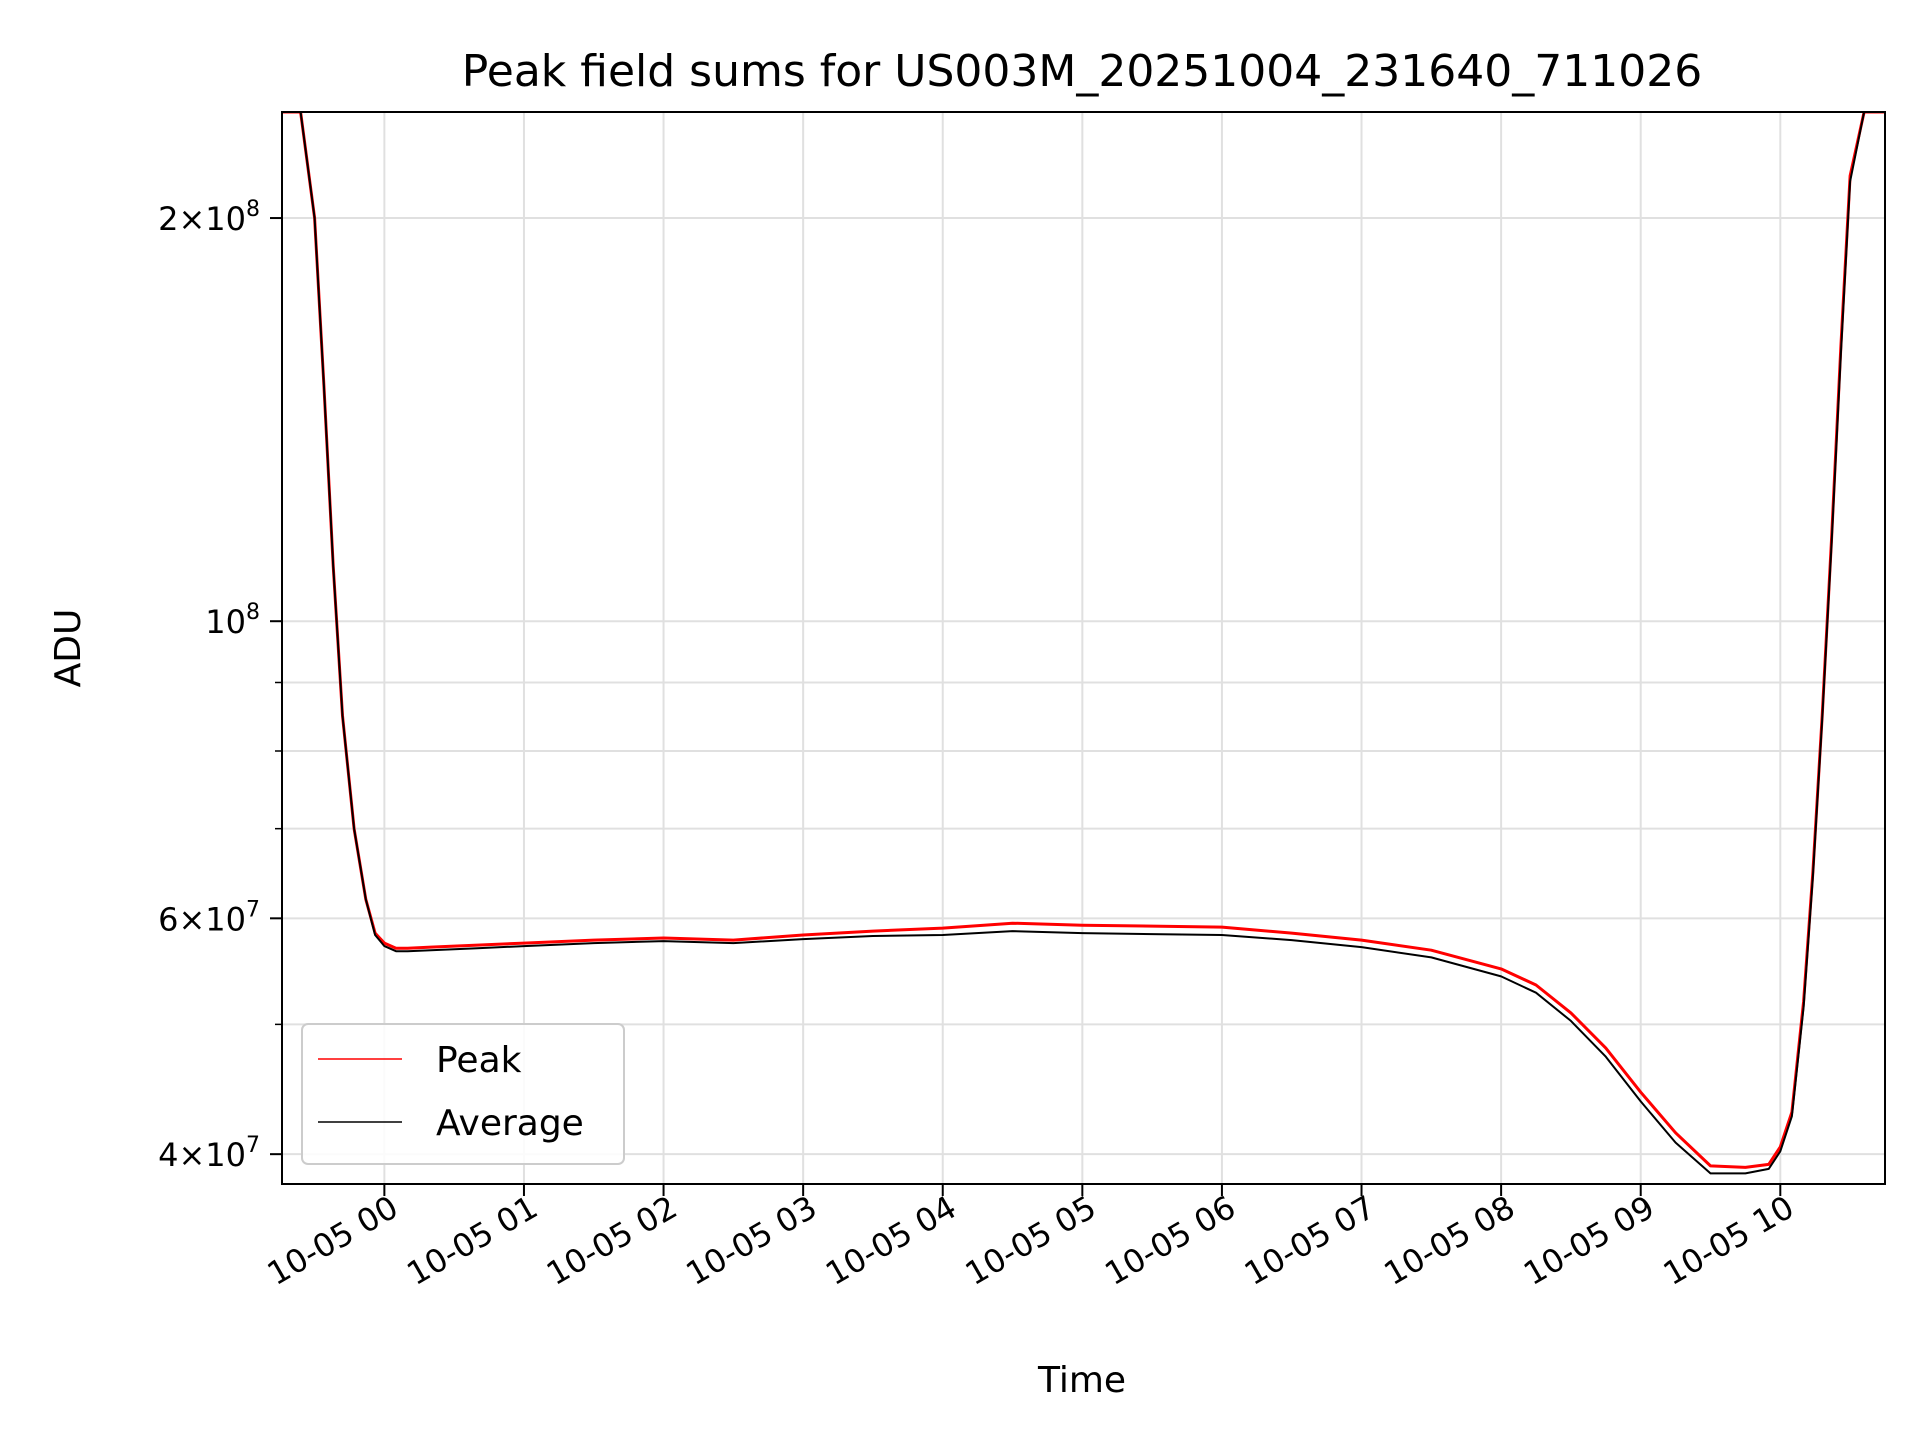 This screenshot has width=1920, height=1440. What do you see at coordinates (209, 917) in the screenshot?
I see `y-tick-label: 6×107` at bounding box center [209, 917].